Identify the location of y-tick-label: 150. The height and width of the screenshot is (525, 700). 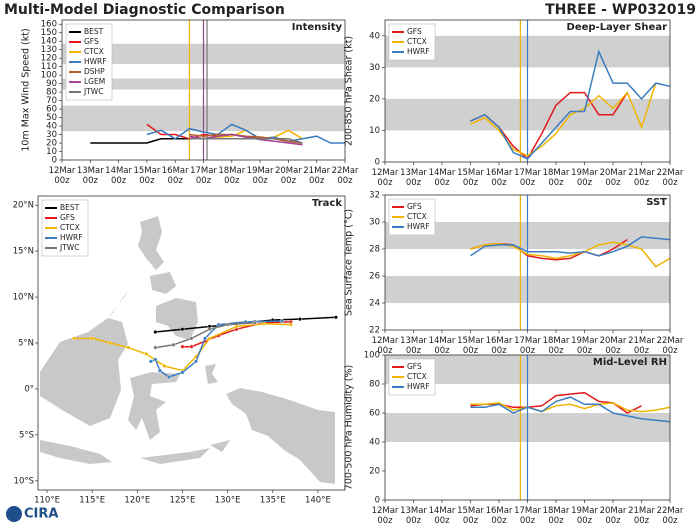
(49, 33).